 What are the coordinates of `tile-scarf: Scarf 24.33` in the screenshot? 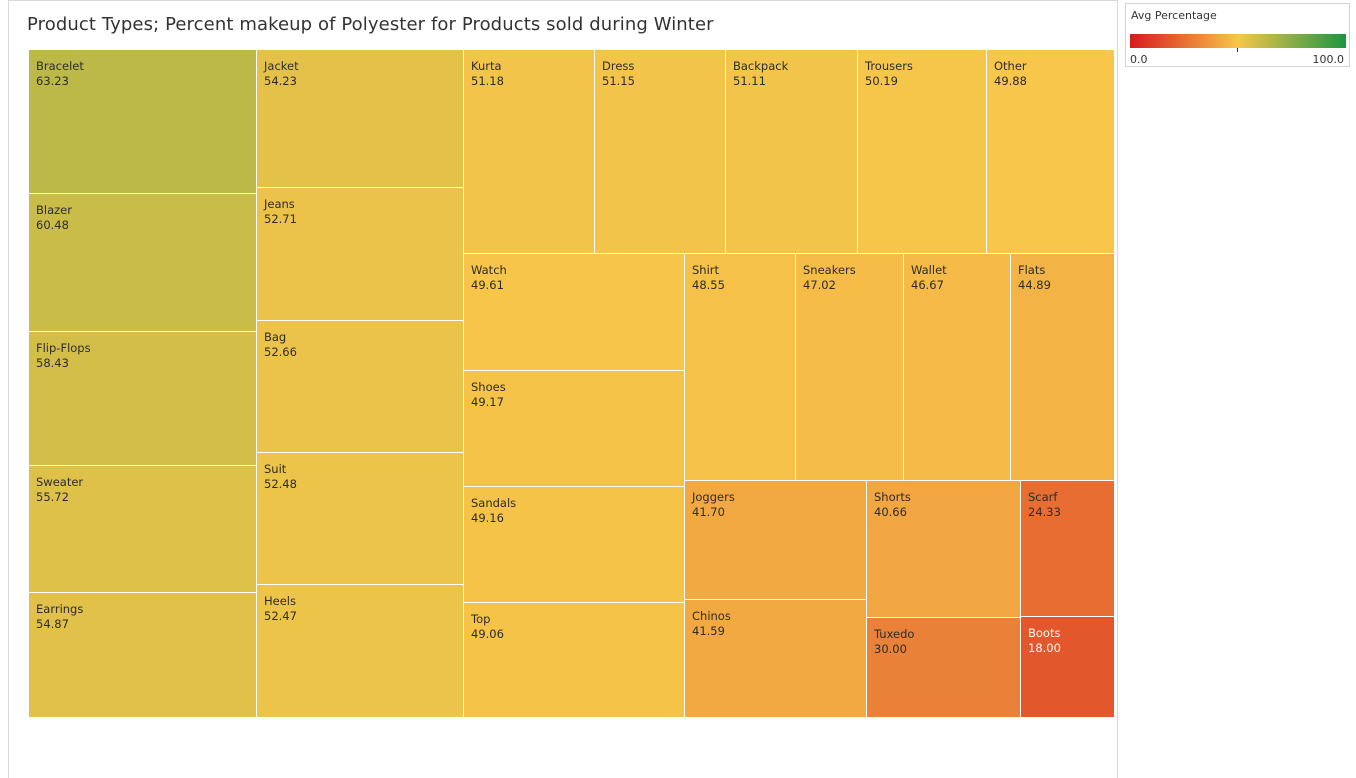 It's located at (1068, 549).